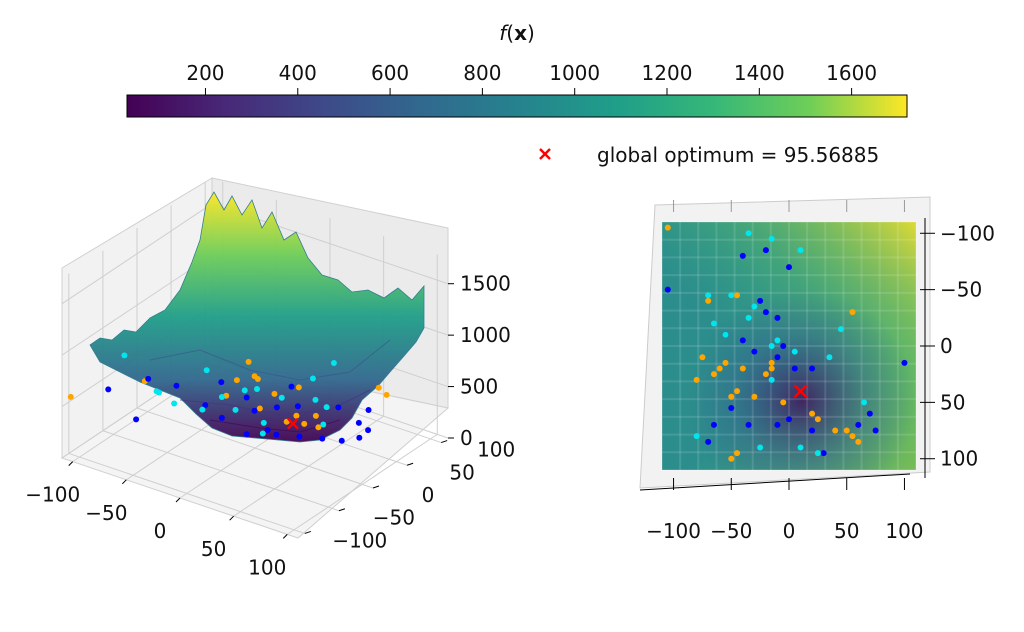 This screenshot has width=1024, height=632. What do you see at coordinates (479, 387) in the screenshot?
I see `z-tick-label: 500` at bounding box center [479, 387].